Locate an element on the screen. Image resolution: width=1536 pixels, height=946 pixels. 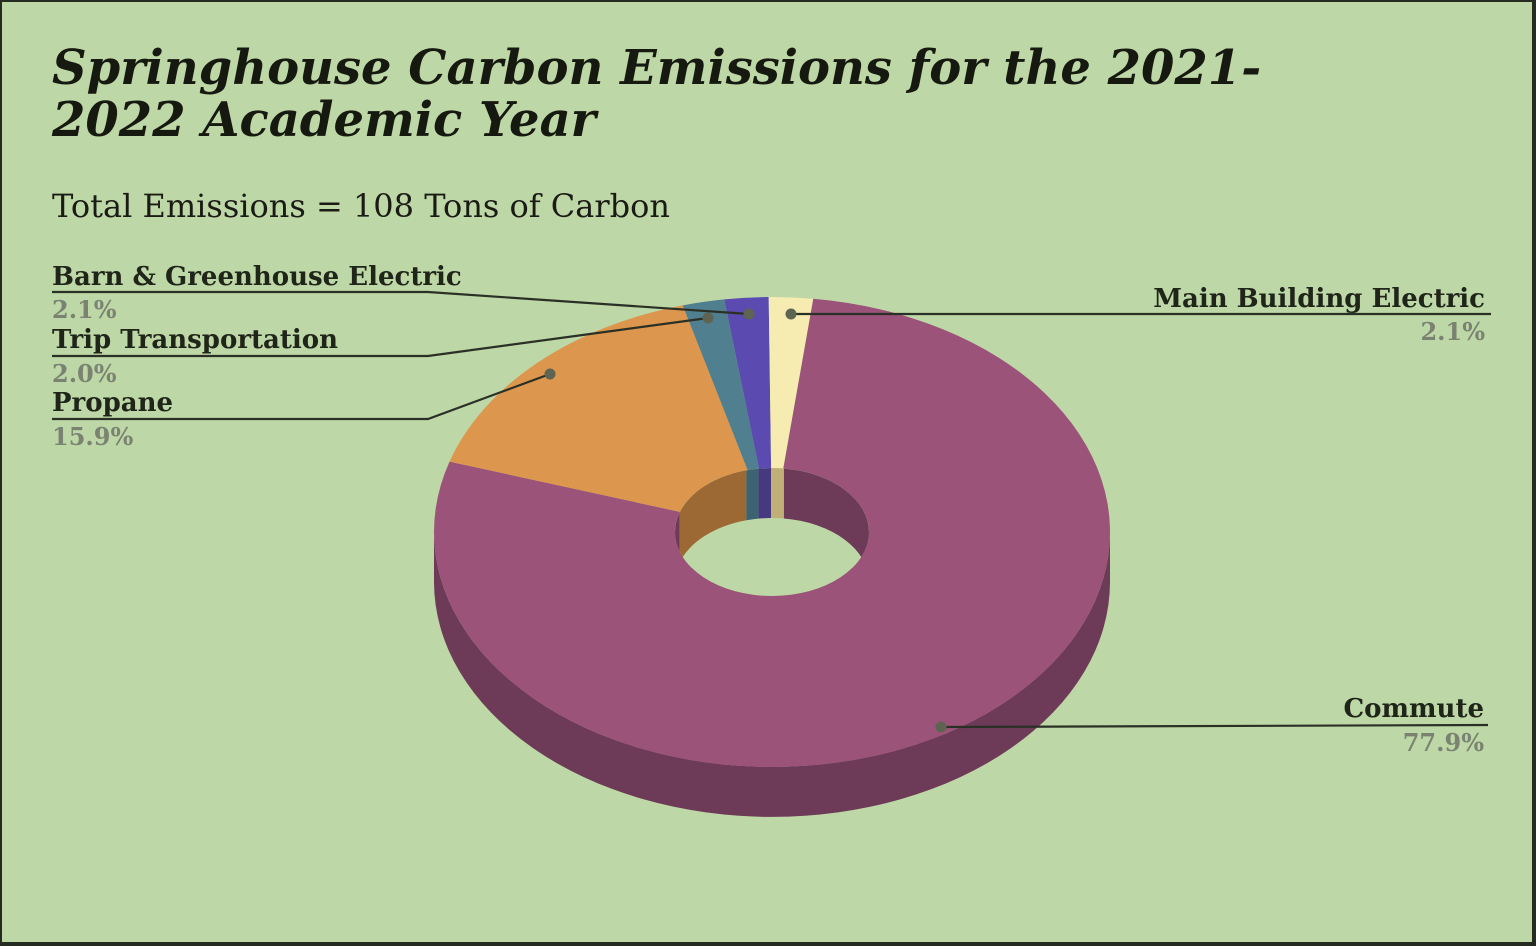
callout-pct-commute: 77.9% is located at coordinates (1443, 742).